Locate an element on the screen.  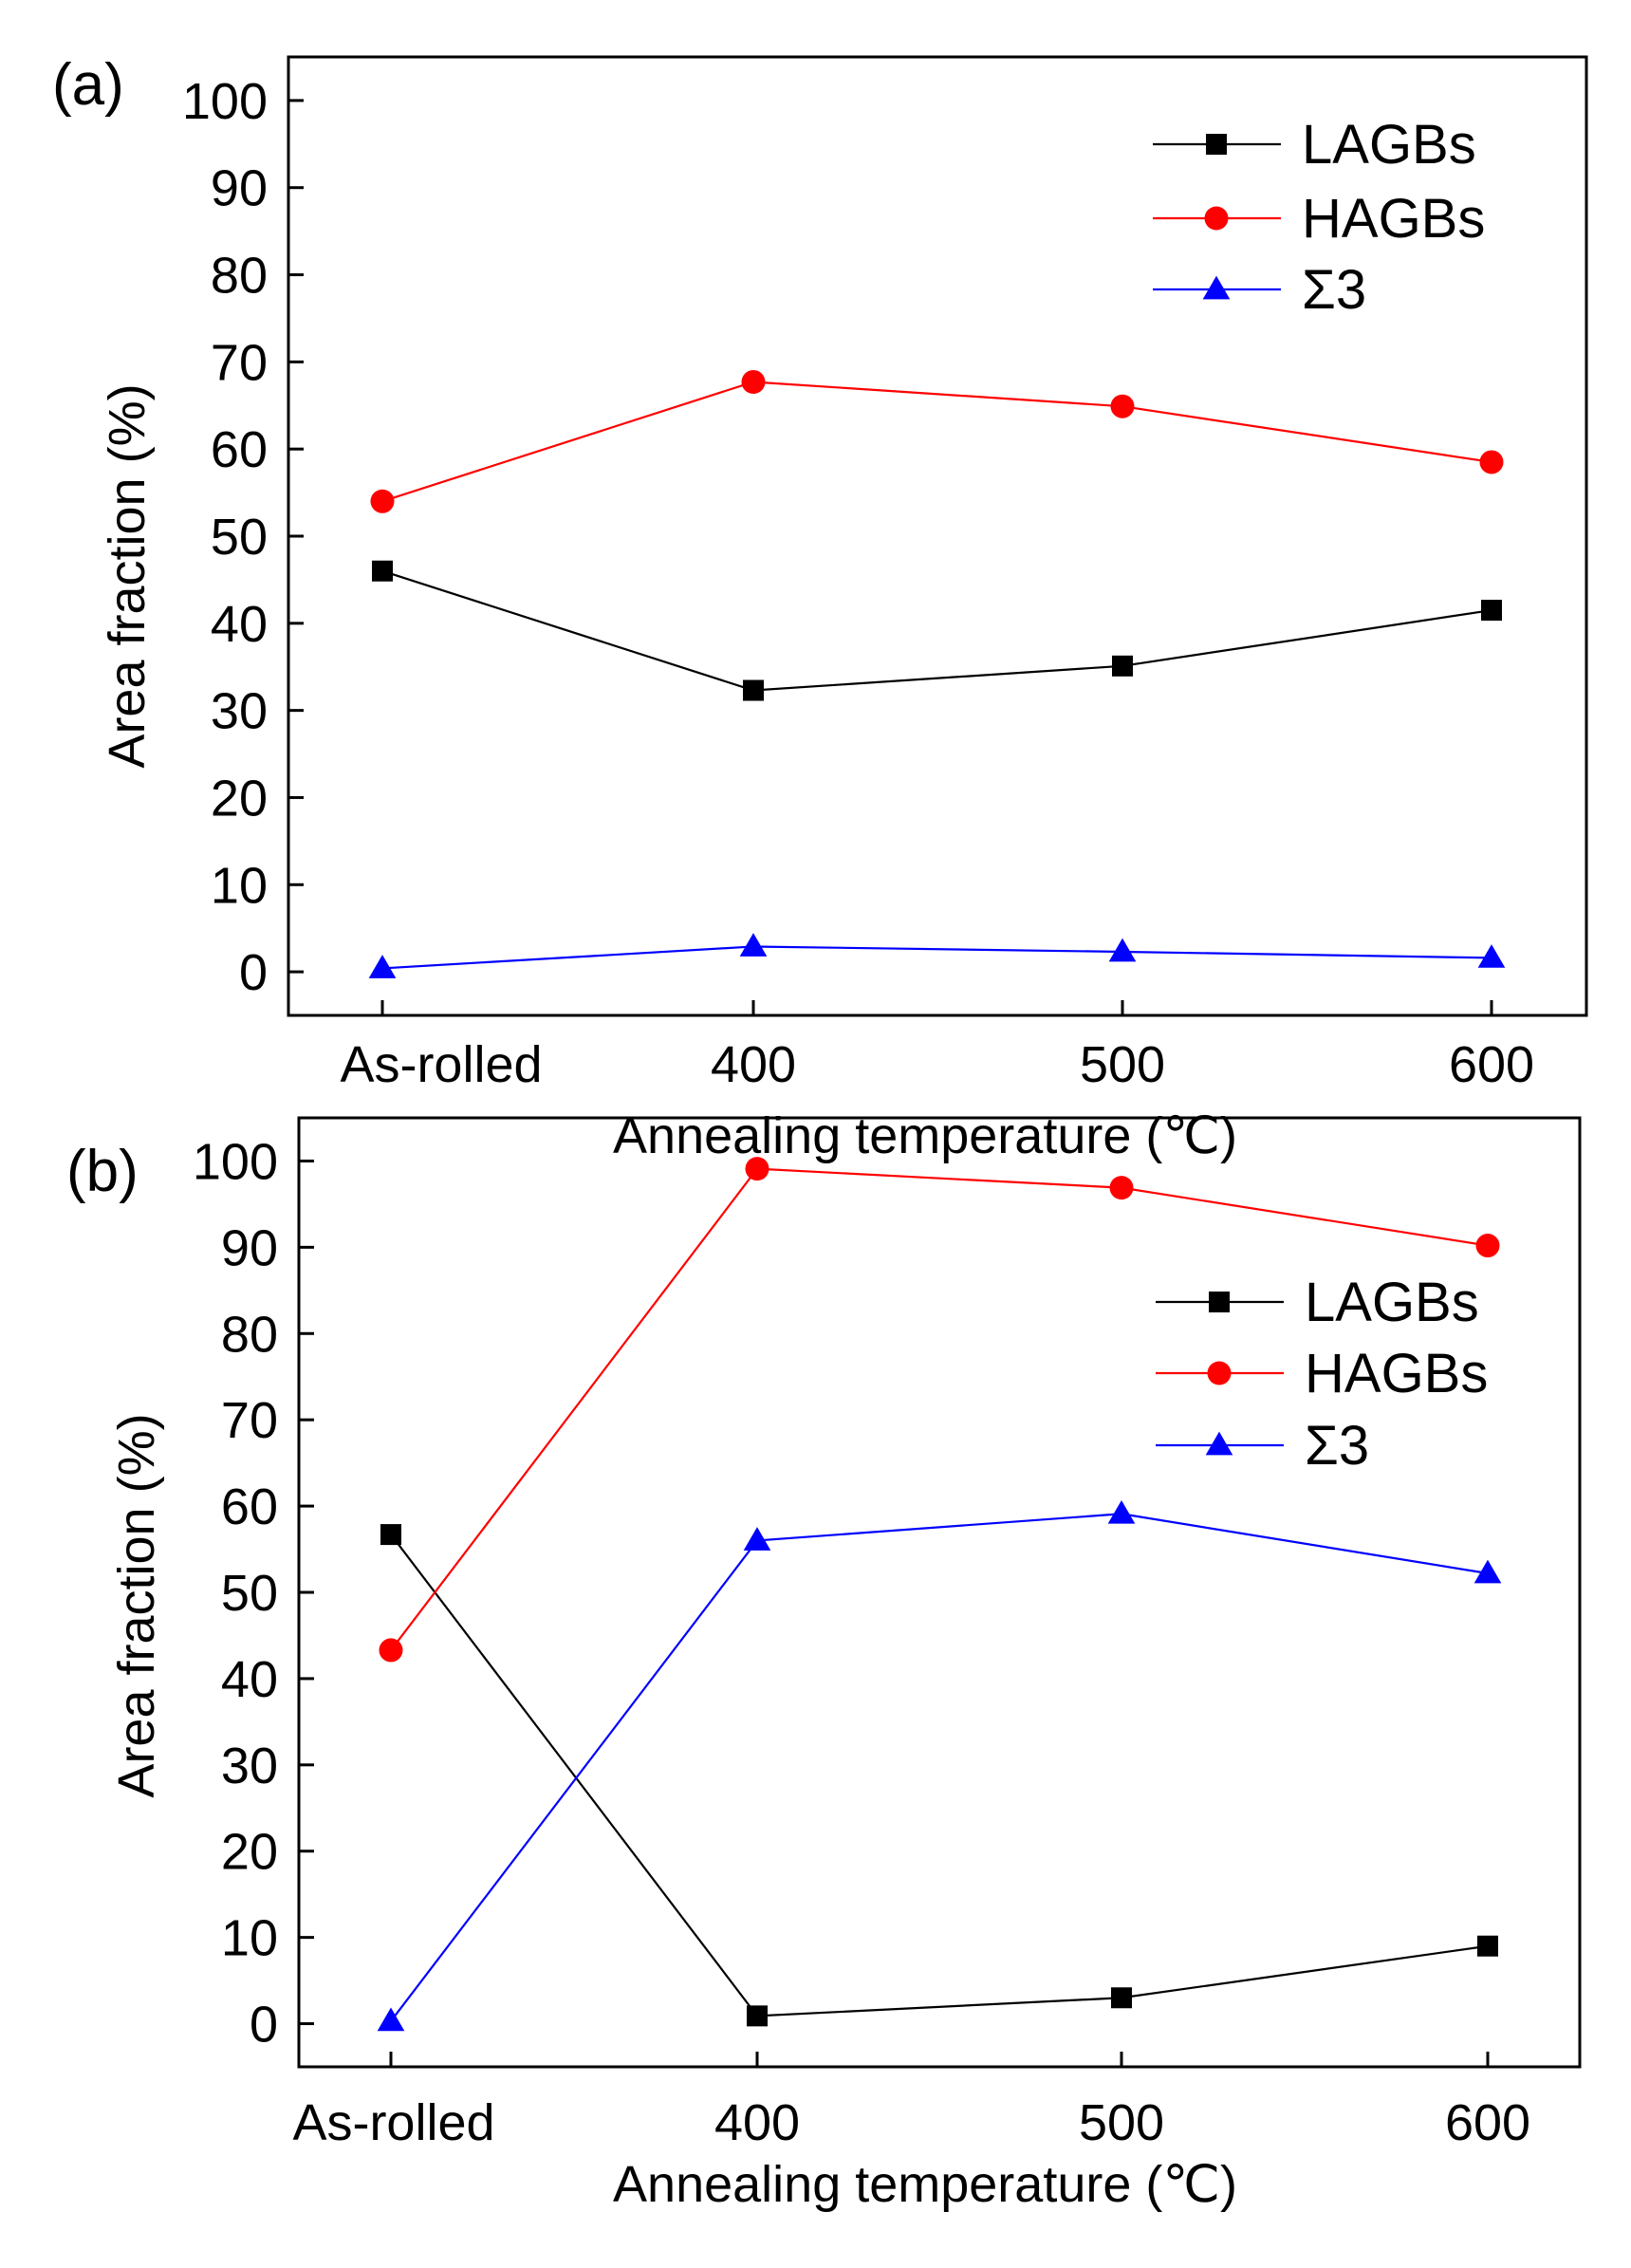
panel-label: (a) is located at coordinates (88, 85).